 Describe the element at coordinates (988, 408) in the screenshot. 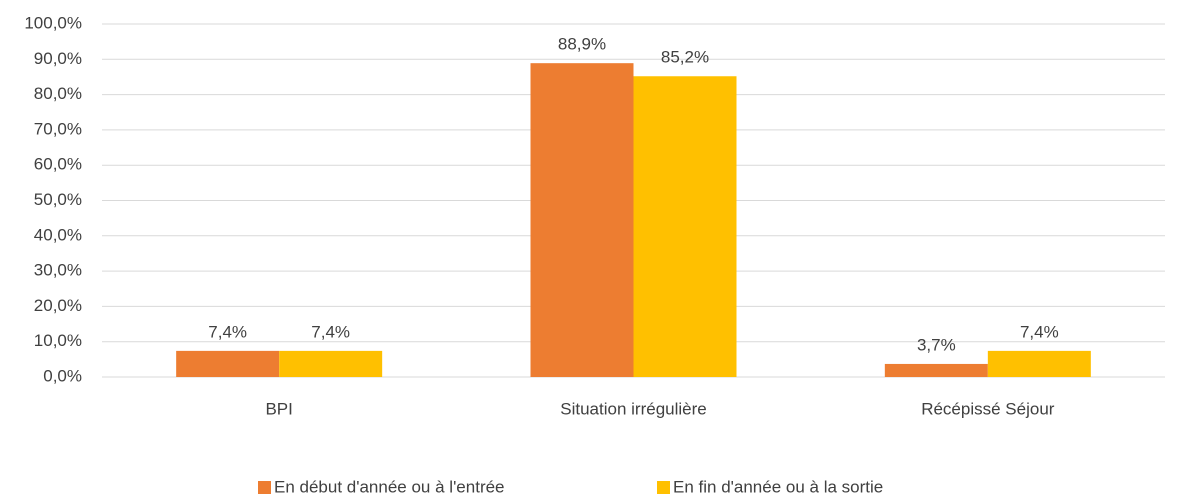

I see `x-tick-label: Récépissé Séjour` at that location.